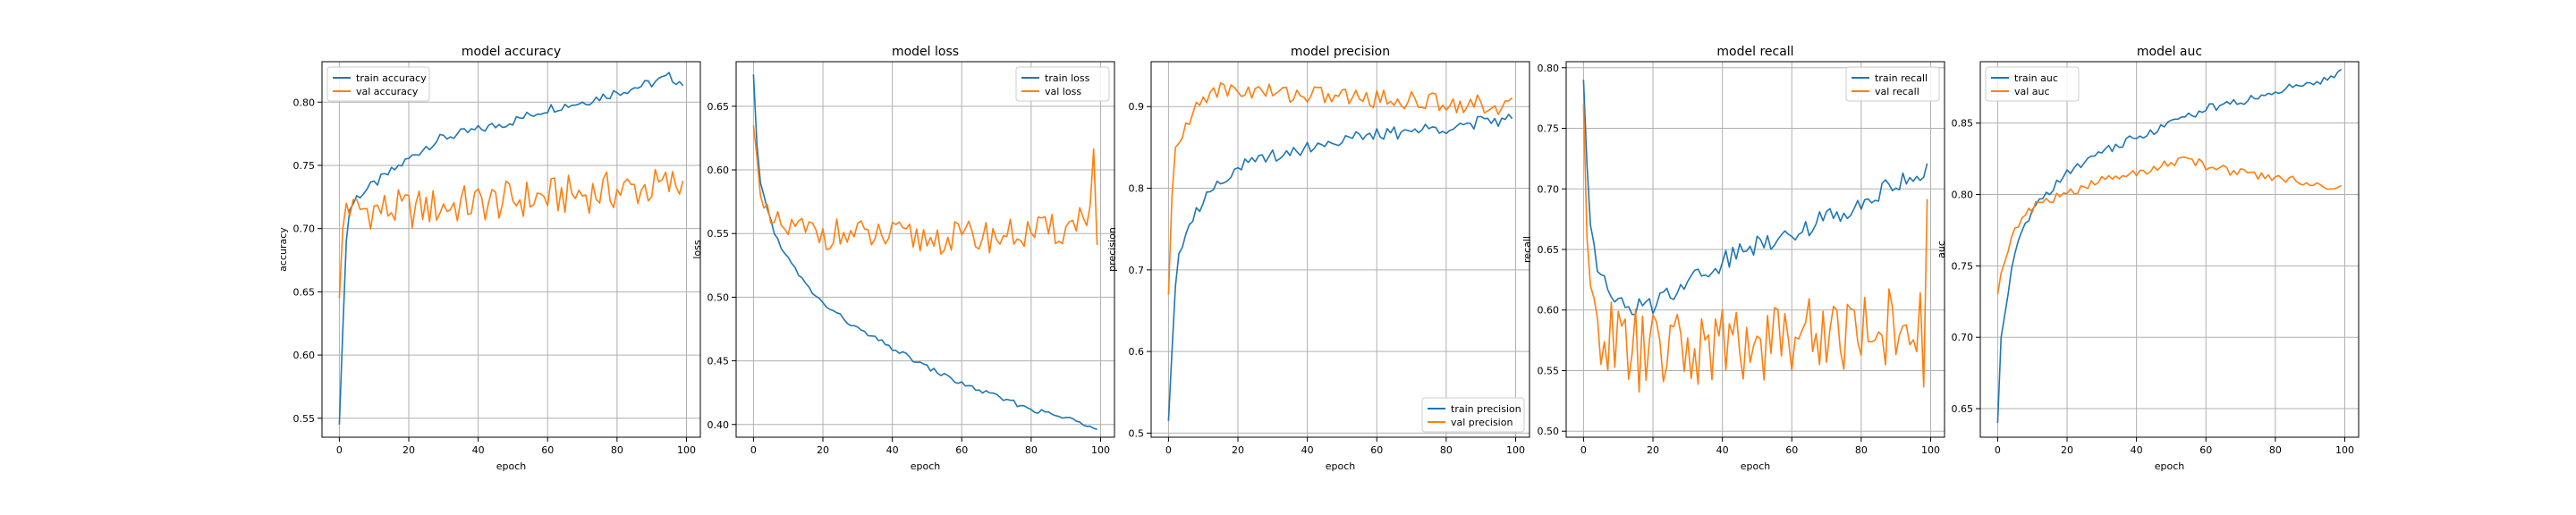 This screenshot has width=2576, height=515. I want to click on y-tick-label: 0.5, so click(1137, 433).